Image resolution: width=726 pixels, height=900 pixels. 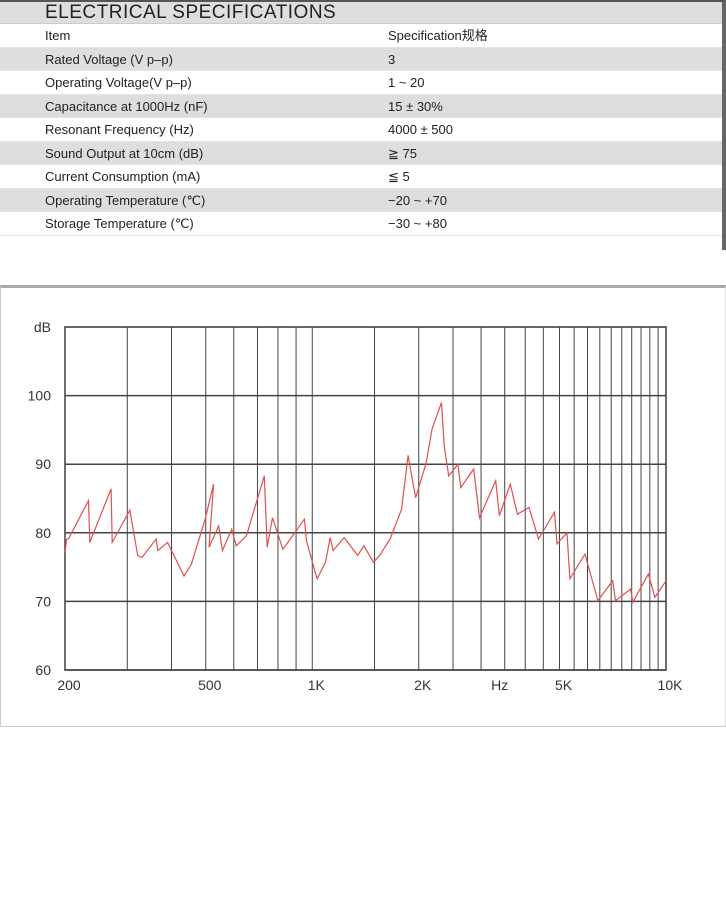 What do you see at coordinates (402, 153) in the screenshot?
I see `row-spec: ≧ 75` at bounding box center [402, 153].